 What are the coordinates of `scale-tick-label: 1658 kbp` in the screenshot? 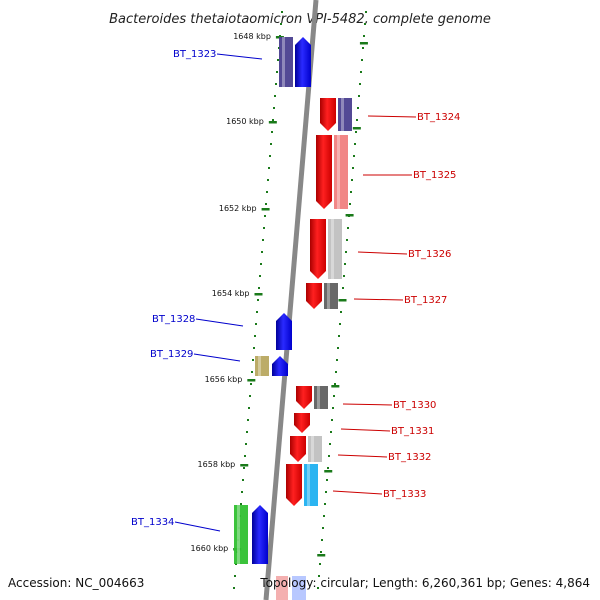 It's located at (217, 464).